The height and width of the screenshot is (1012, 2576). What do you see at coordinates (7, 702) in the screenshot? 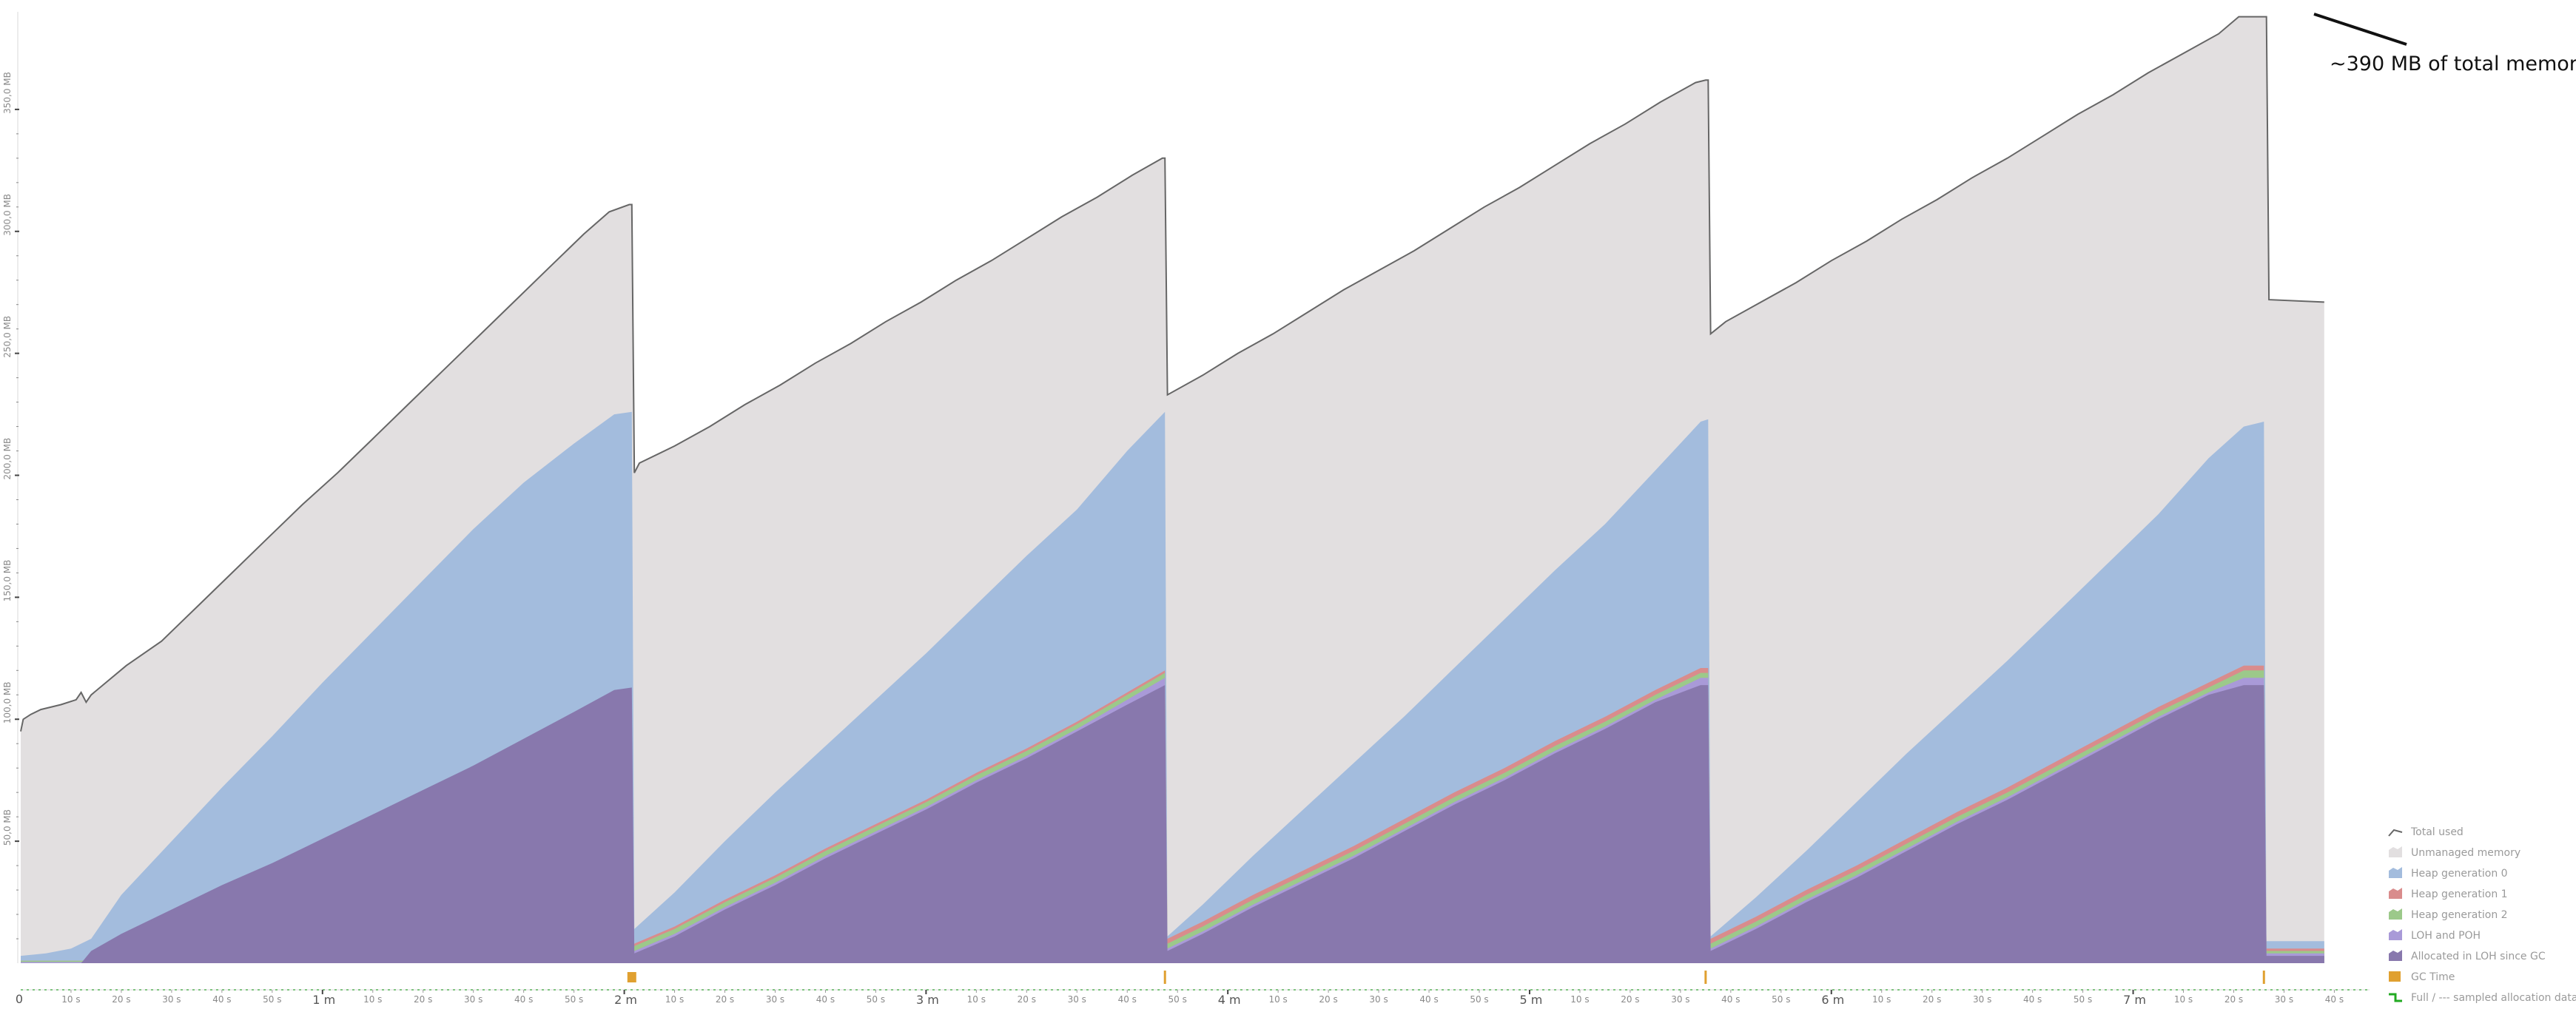
I see `y-tick-label: 100,0 MB` at bounding box center [7, 702].